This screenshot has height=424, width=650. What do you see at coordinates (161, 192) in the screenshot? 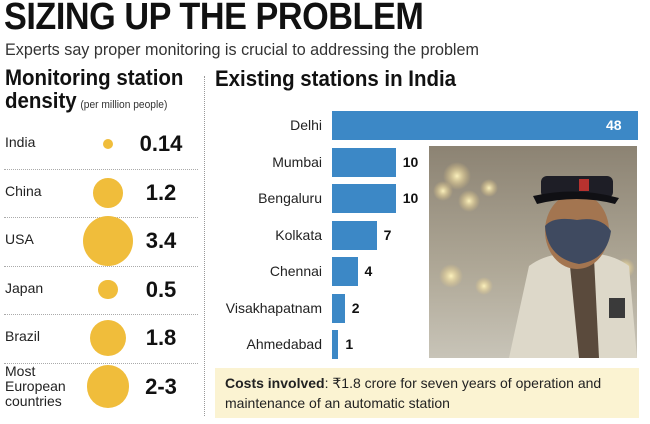
I see `density-value: 1.2` at bounding box center [161, 192].